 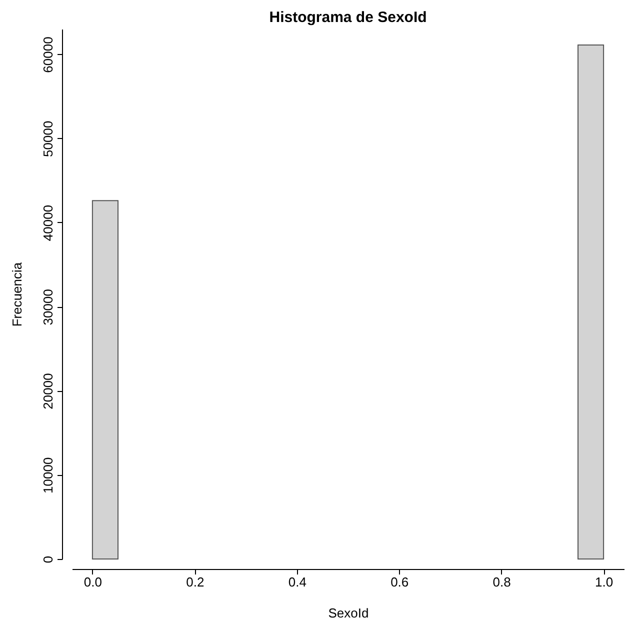 What do you see at coordinates (48, 223) in the screenshot?
I see `y-tick-label: 40000` at bounding box center [48, 223].